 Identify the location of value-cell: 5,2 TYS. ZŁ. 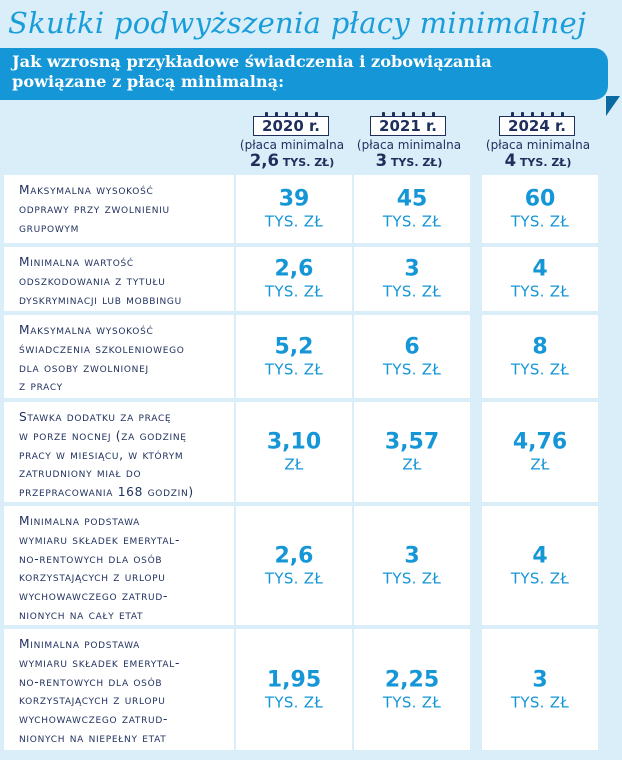
(294, 356).